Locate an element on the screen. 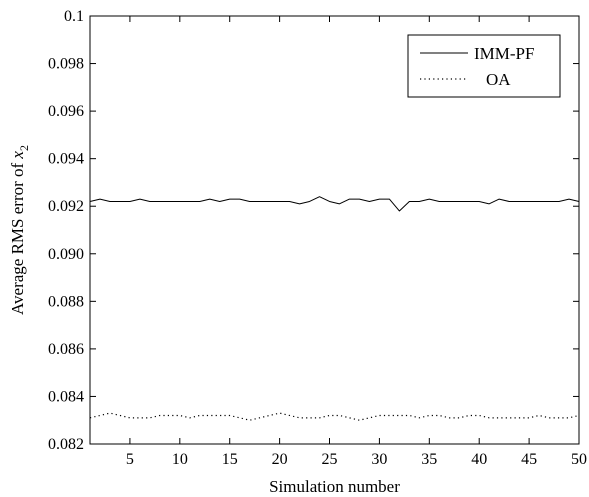 This screenshot has width=589, height=497. y-tick-label: 0.092 is located at coordinates (66, 206).